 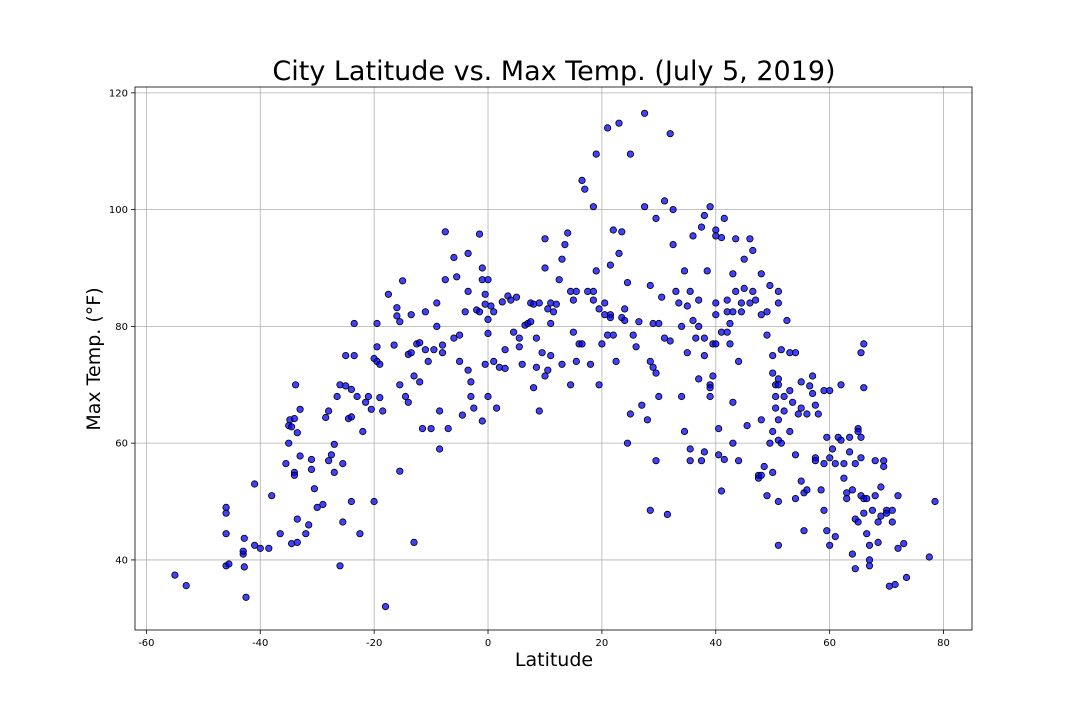 I want to click on y-tick-label: 120, so click(x=118, y=93).